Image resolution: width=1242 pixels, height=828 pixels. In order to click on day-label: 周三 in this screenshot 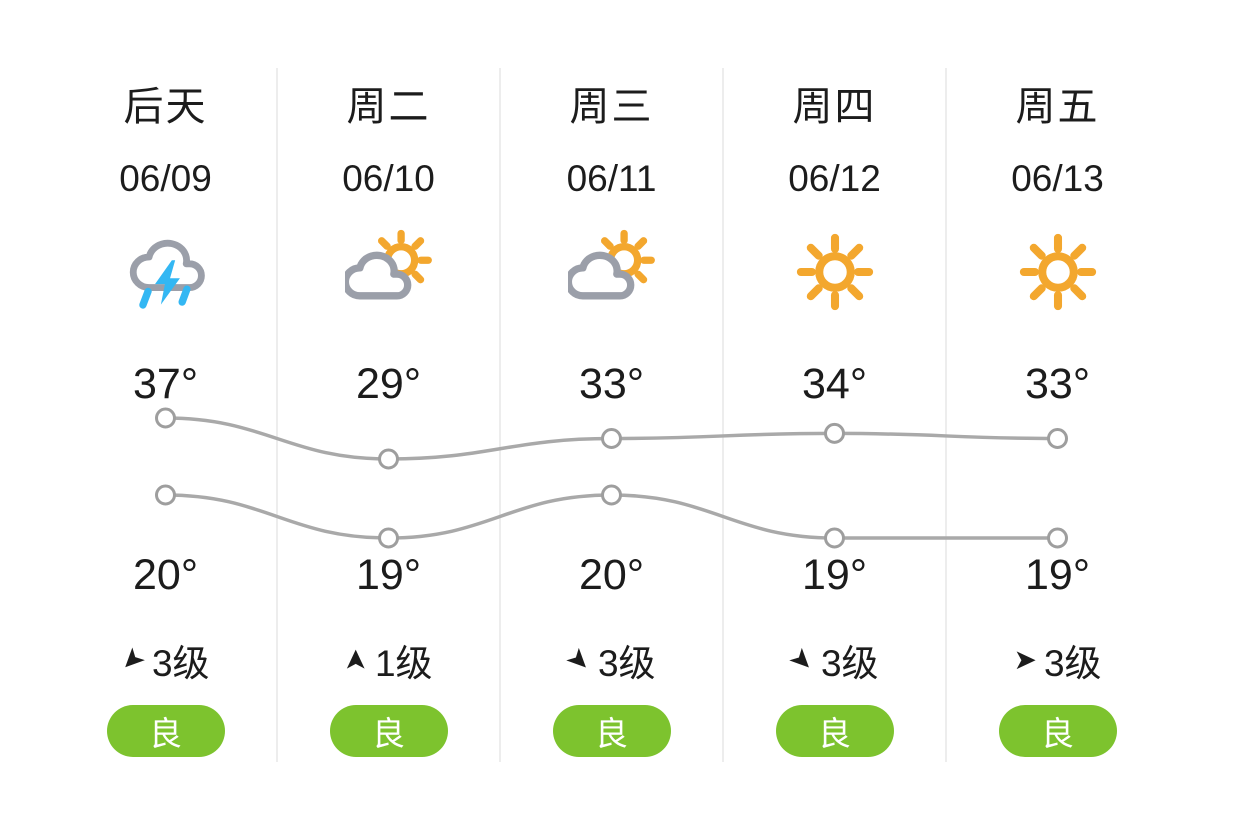, I will do `click(611, 107)`.